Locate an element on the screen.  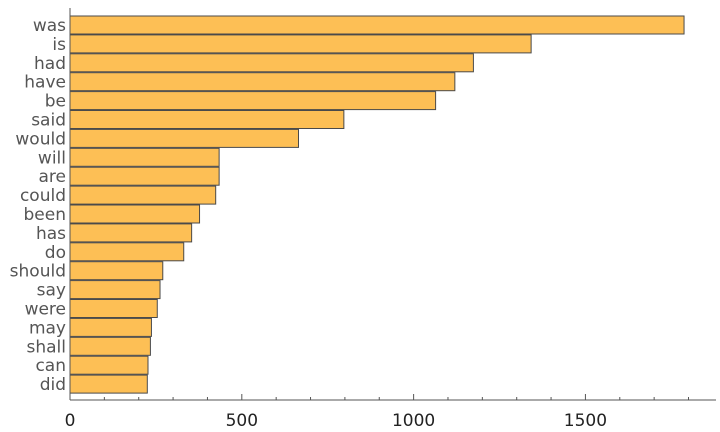
bar-are is located at coordinates (144, 176).